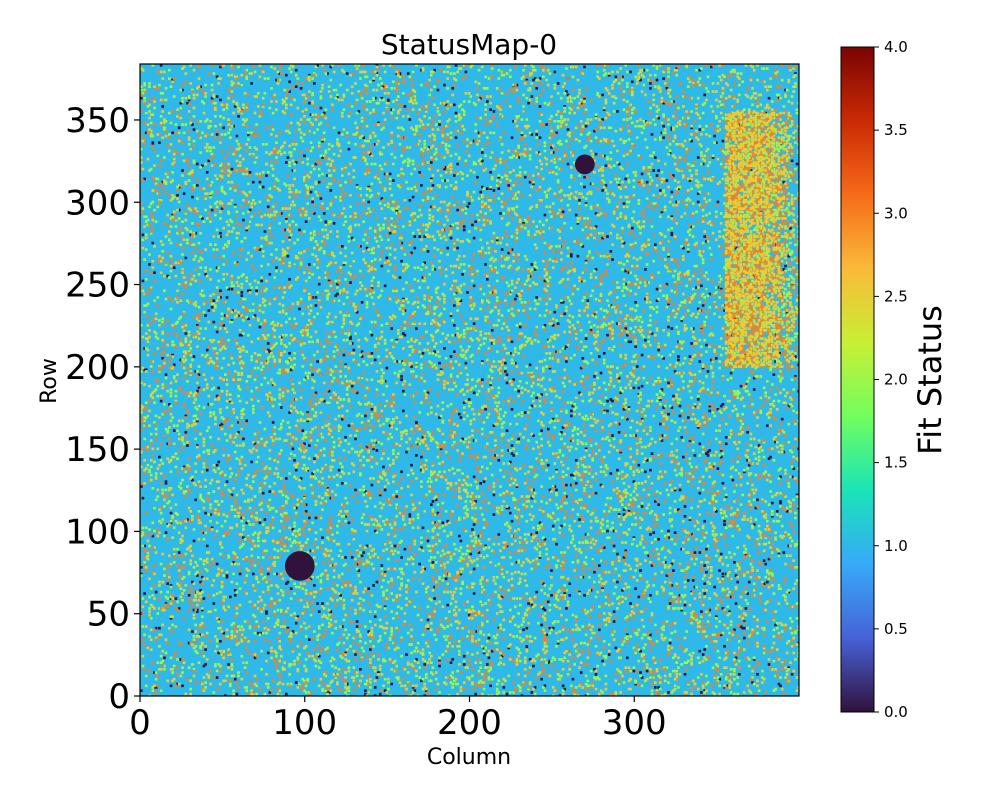 The image size is (1000, 800). What do you see at coordinates (896, 130) in the screenshot?
I see `colorbar-tick-label: 3.5` at bounding box center [896, 130].